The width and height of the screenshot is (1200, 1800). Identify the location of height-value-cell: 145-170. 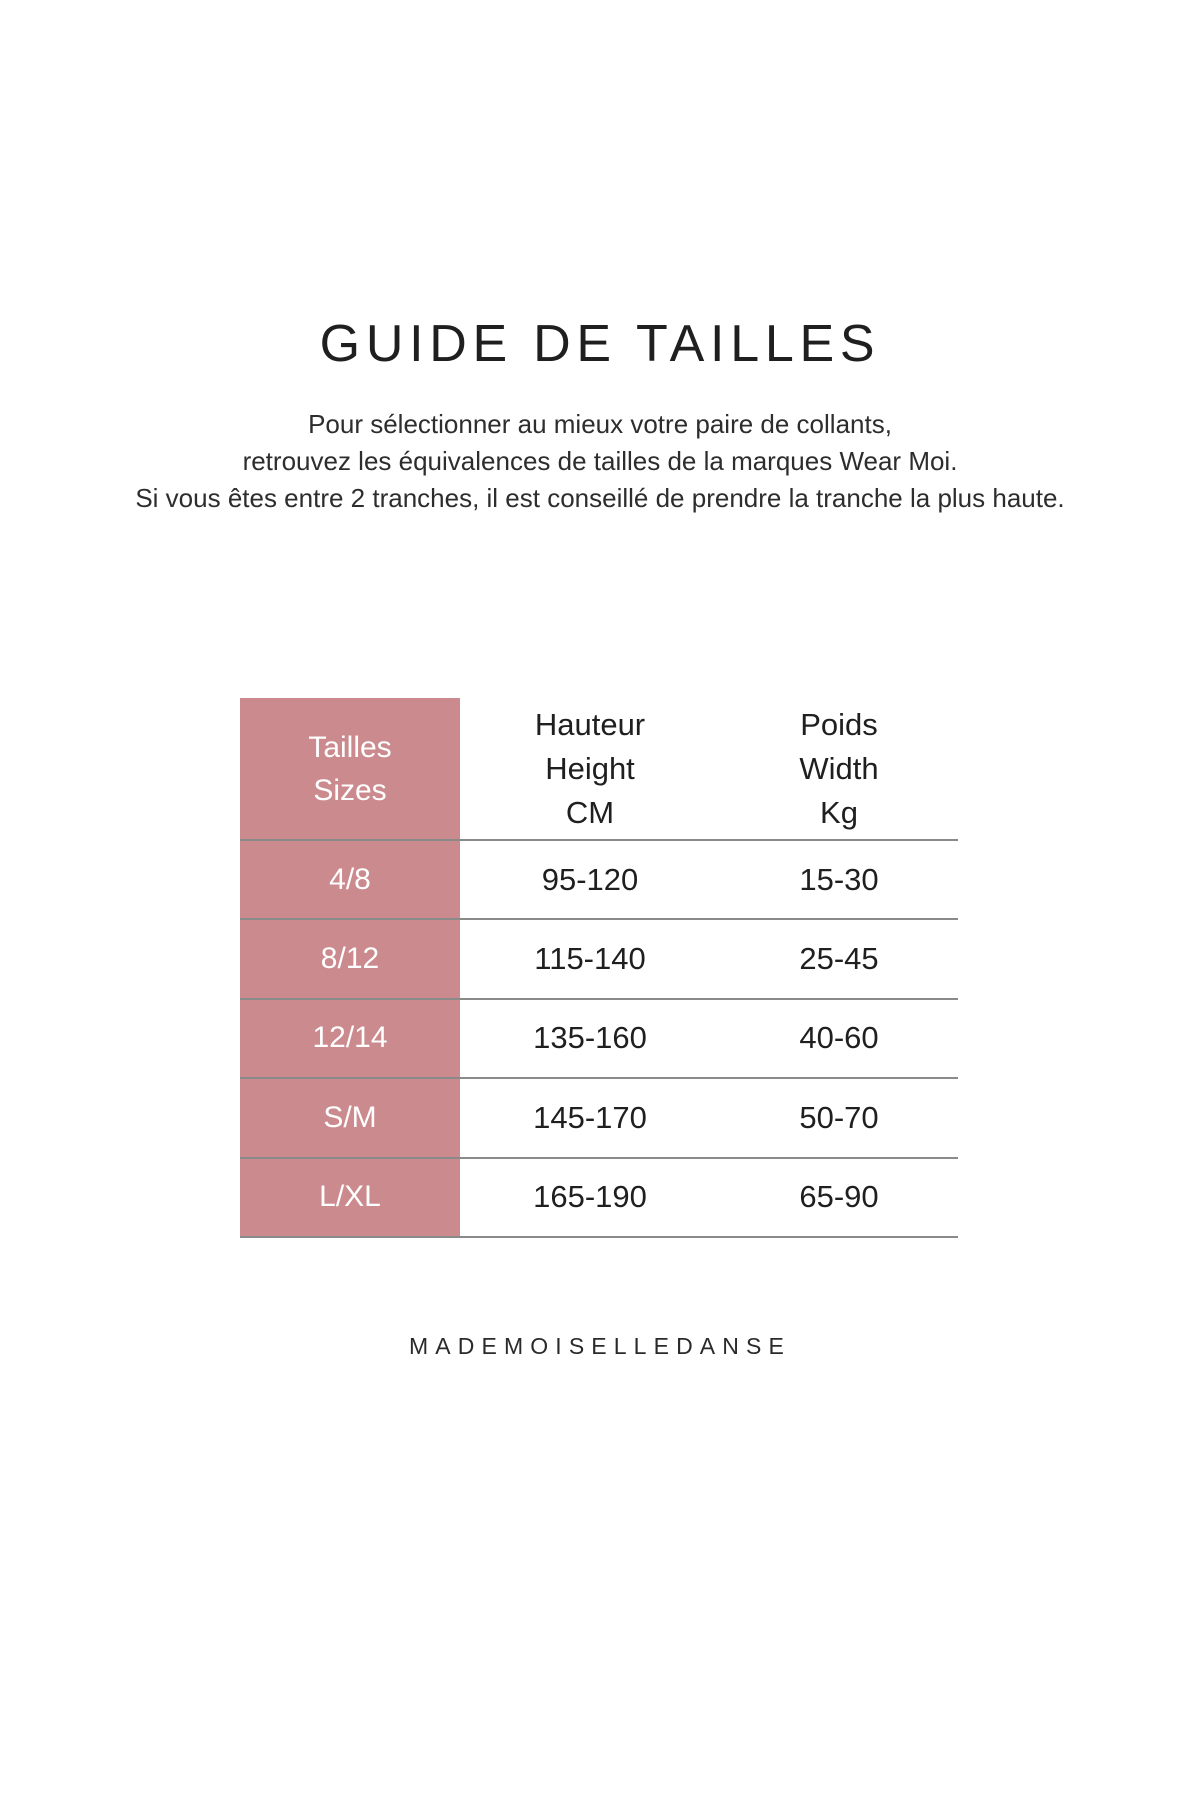
(590, 1117).